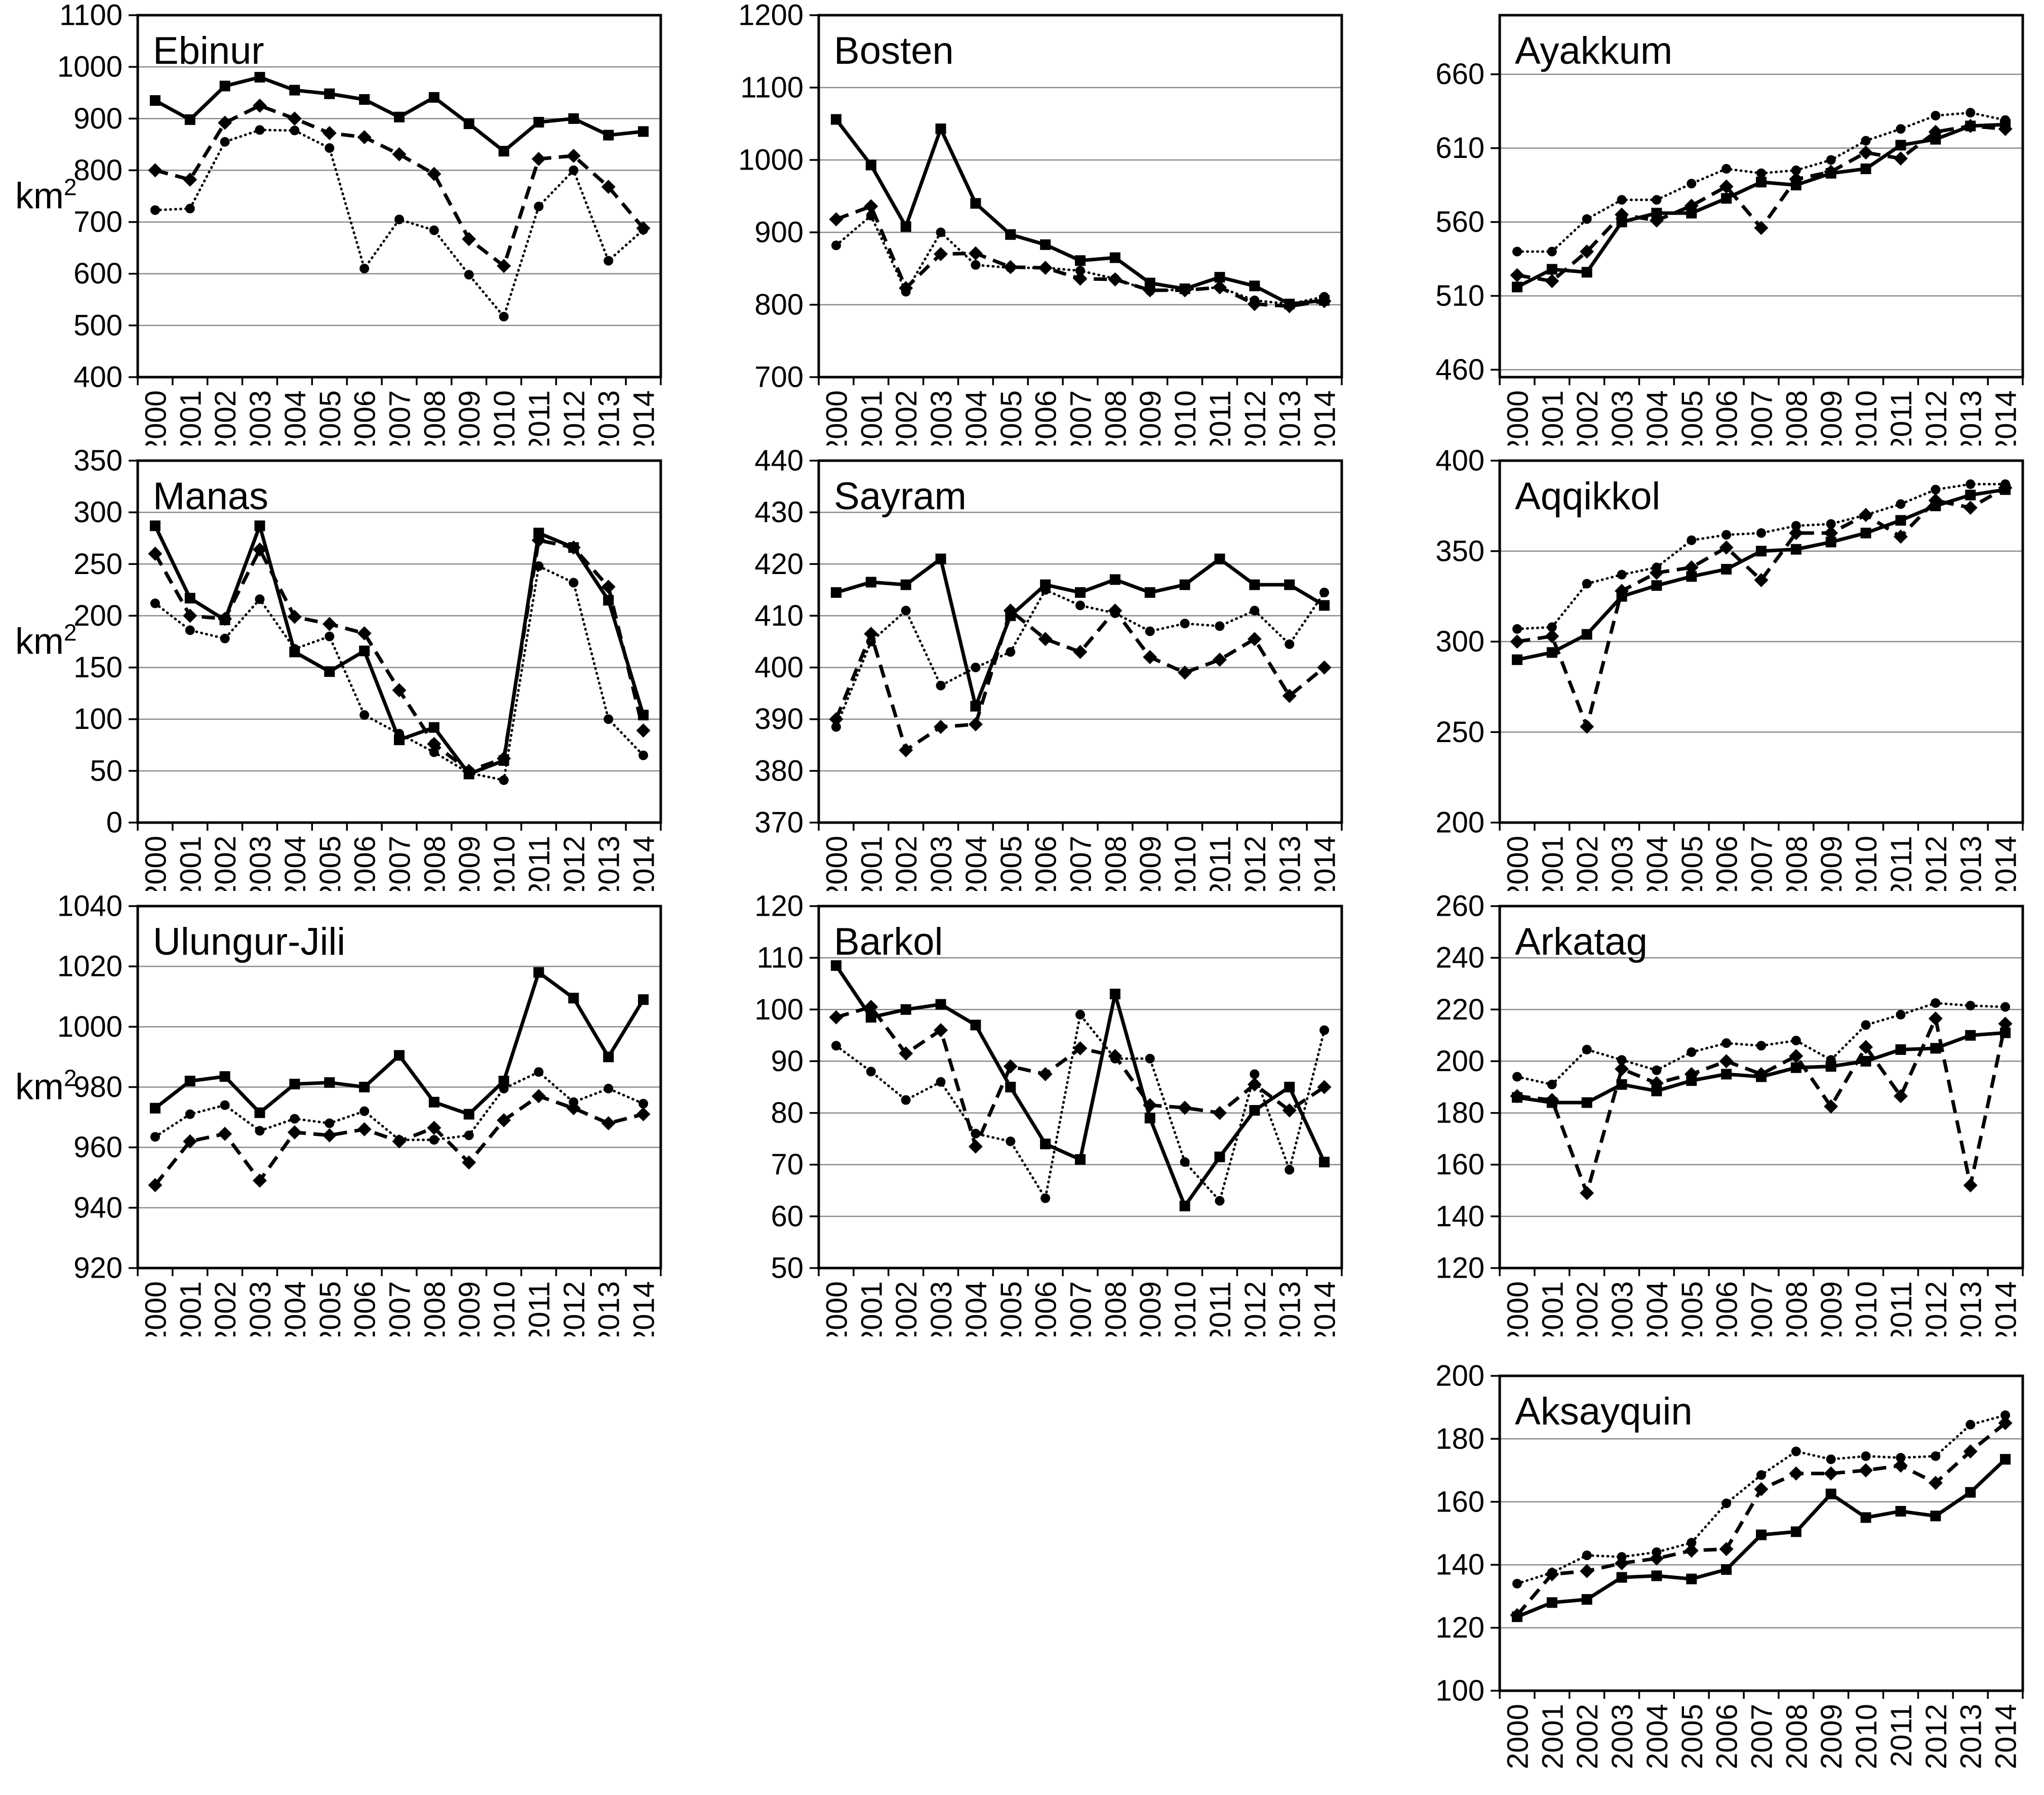 The height and width of the screenshot is (1795, 2044). Describe the element at coordinates (46, 1086) in the screenshot. I see `y-axis-unit-label: km2` at that location.